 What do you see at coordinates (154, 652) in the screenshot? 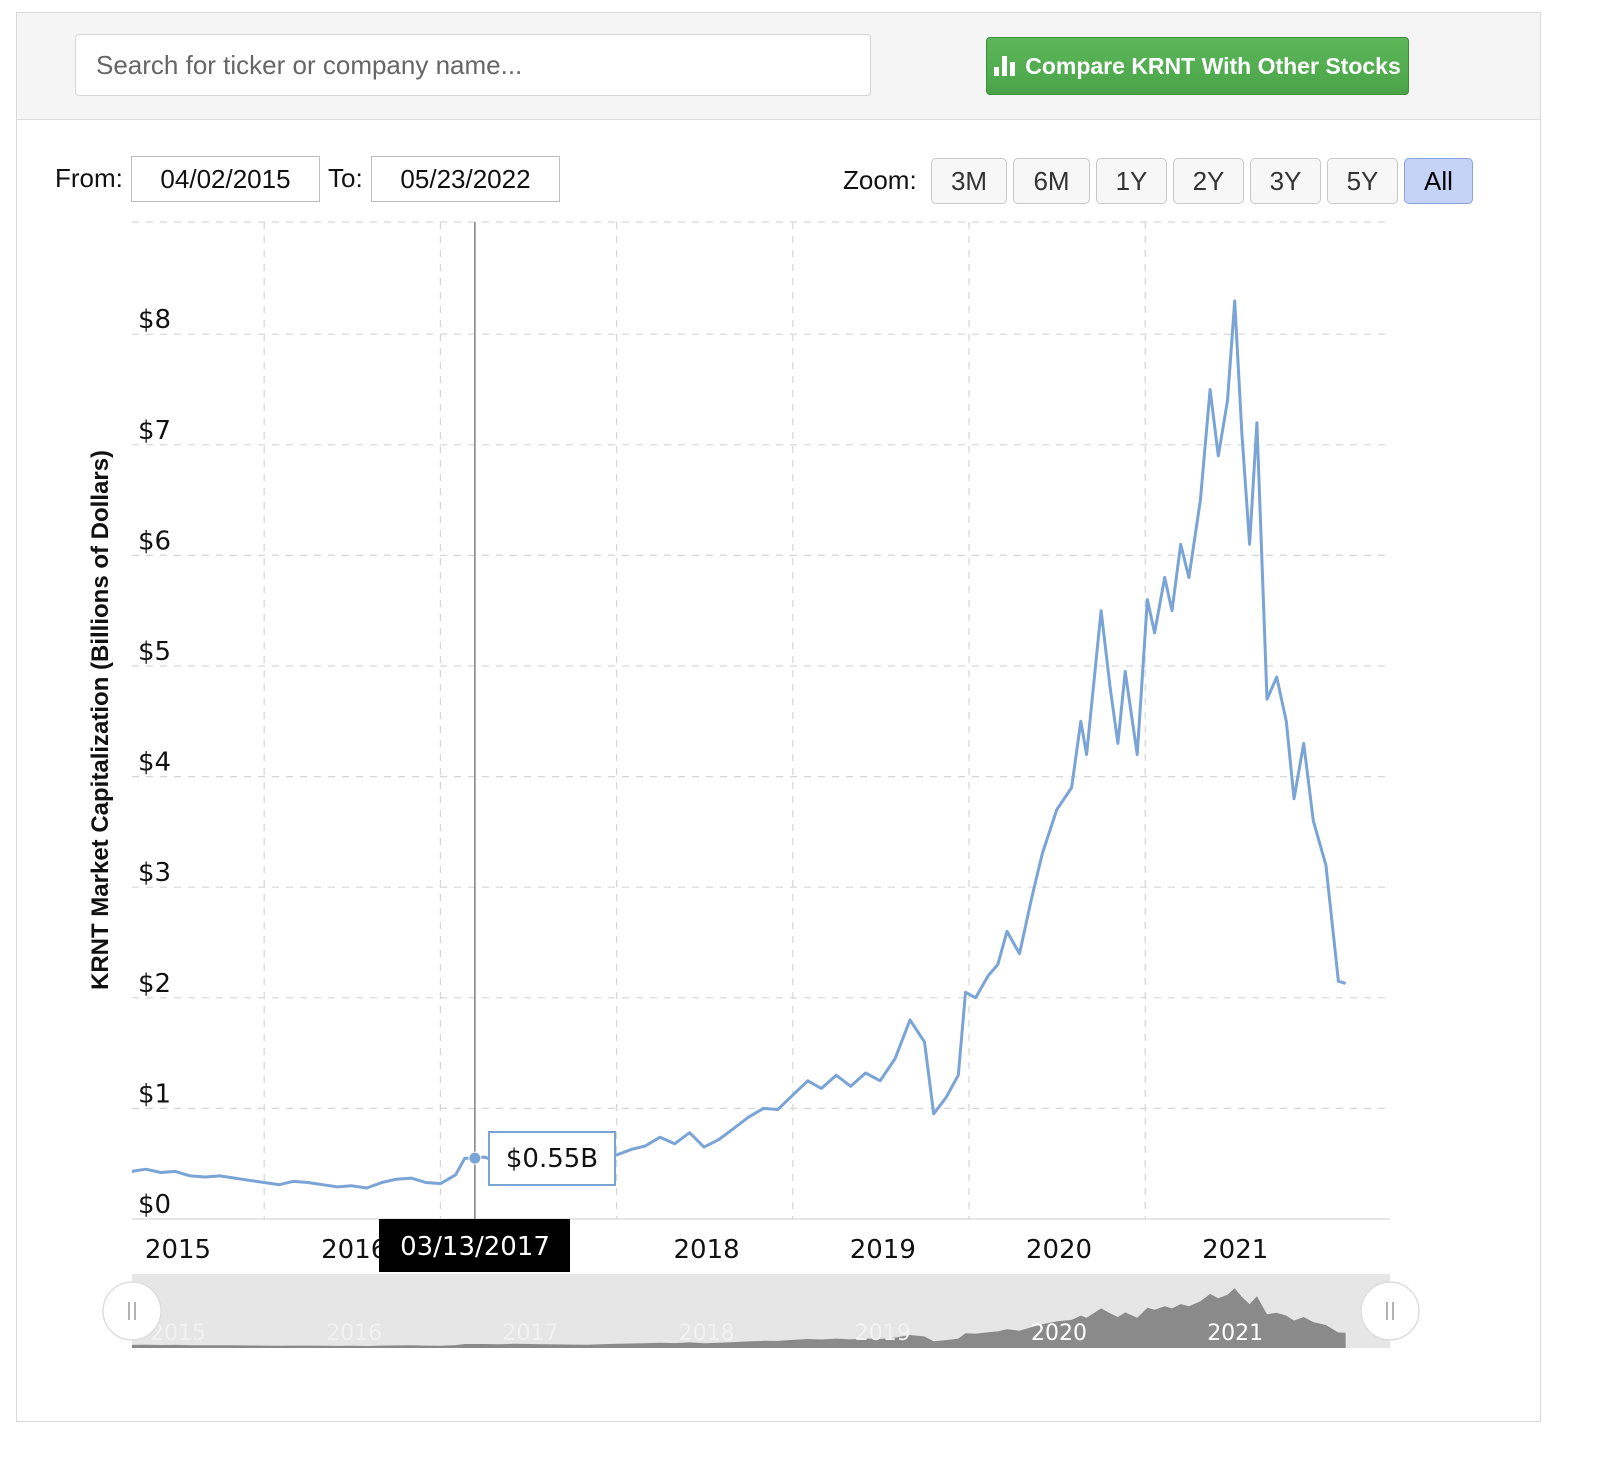
I see `y-tick-label: $5` at bounding box center [154, 652].